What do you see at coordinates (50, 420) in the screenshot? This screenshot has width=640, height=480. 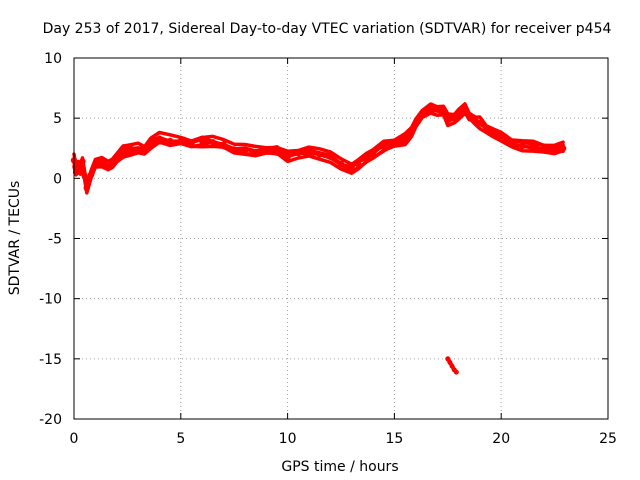 I see `y-tick-label: -20` at bounding box center [50, 420].